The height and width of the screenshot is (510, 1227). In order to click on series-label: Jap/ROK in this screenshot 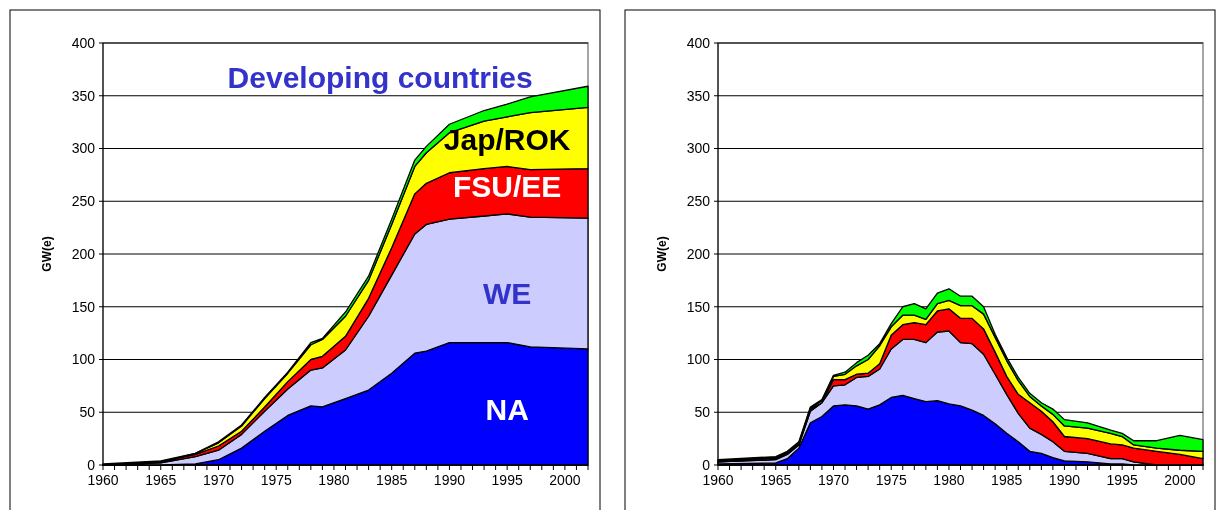, I will do `click(507, 140)`.